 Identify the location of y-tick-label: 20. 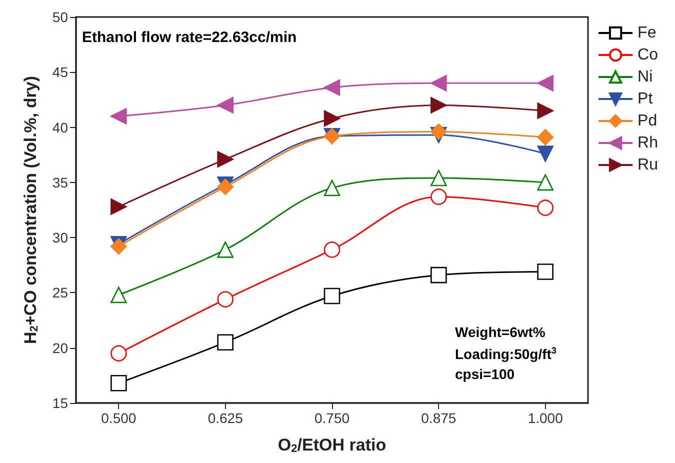
(60, 348).